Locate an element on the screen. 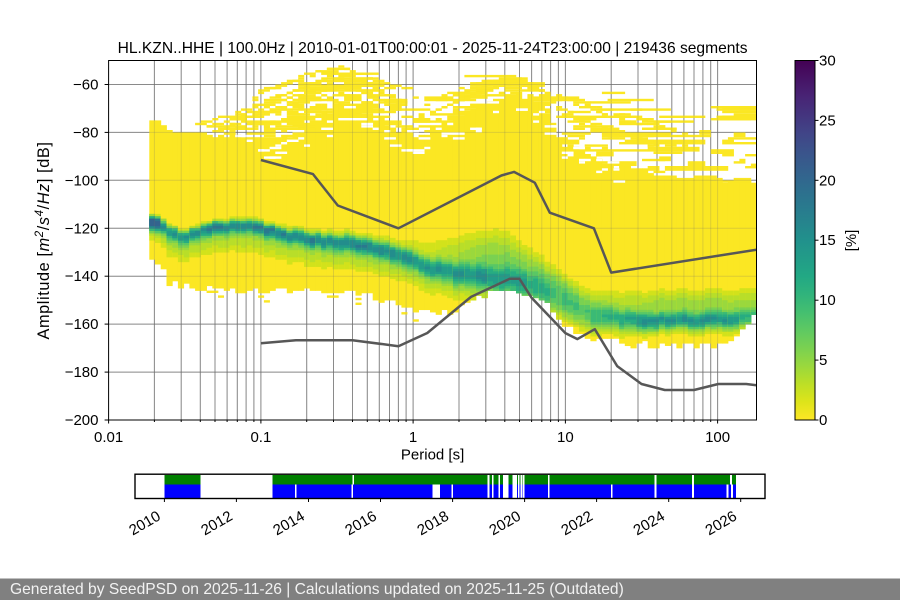 Image resolution: width=900 pixels, height=605 pixels. svg-text: −120 is located at coordinates (82, 228).